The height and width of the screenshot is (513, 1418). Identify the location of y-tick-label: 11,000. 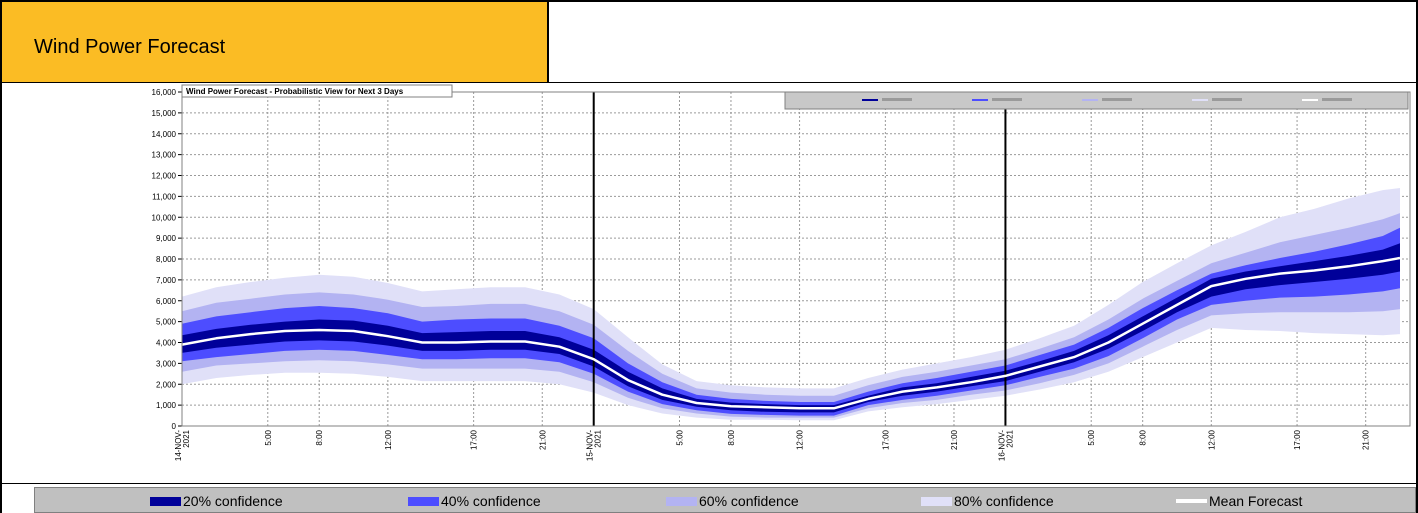
(164, 196).